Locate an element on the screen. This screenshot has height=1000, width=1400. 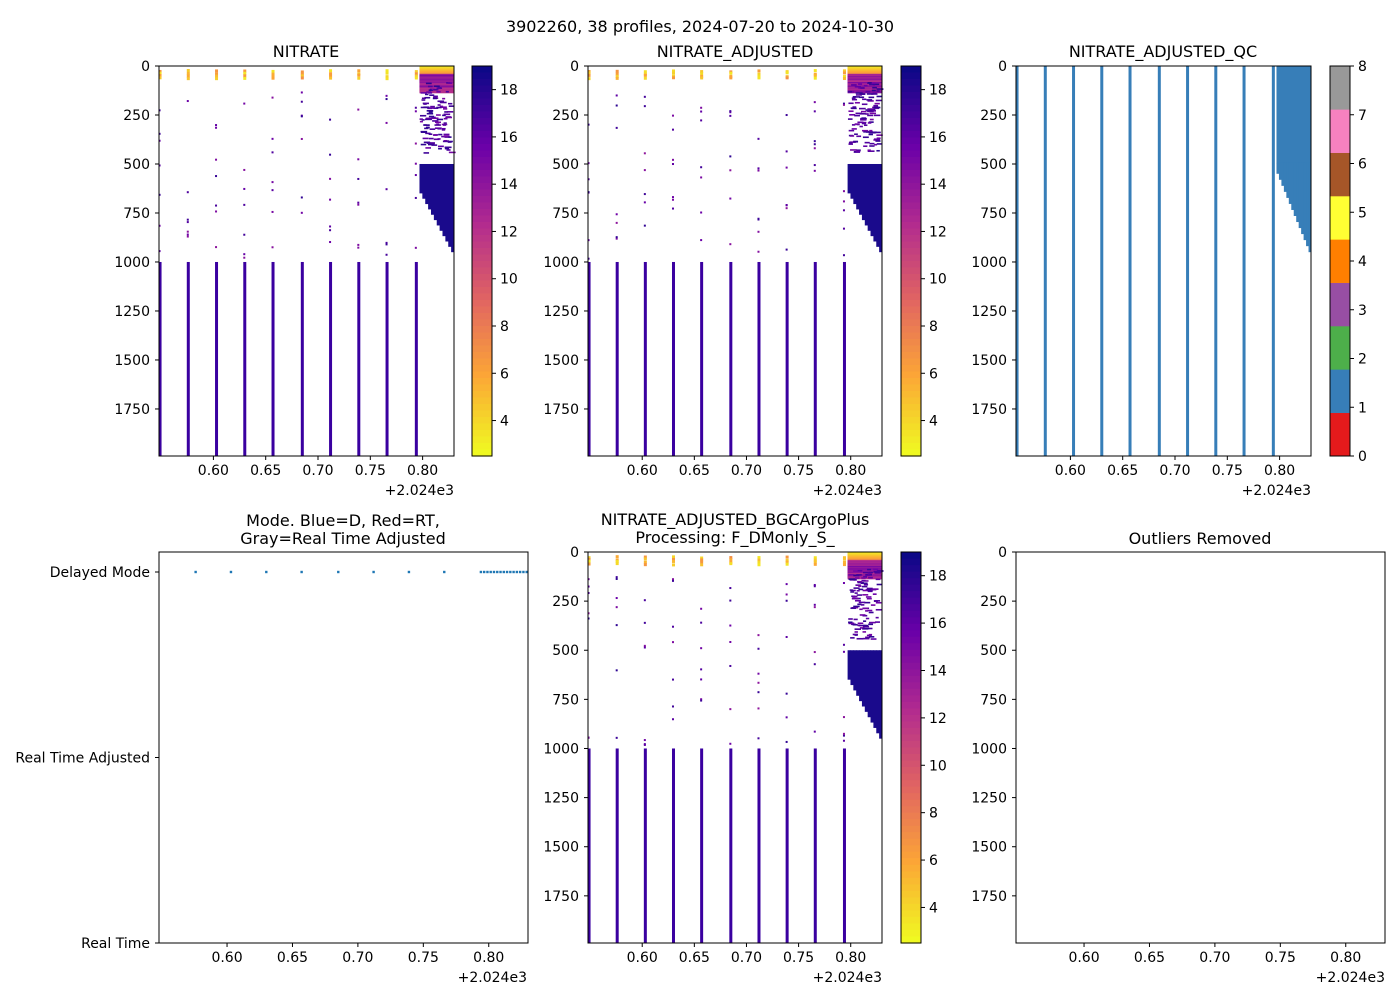
colorbar-qc-segment is located at coordinates (1340, 434).